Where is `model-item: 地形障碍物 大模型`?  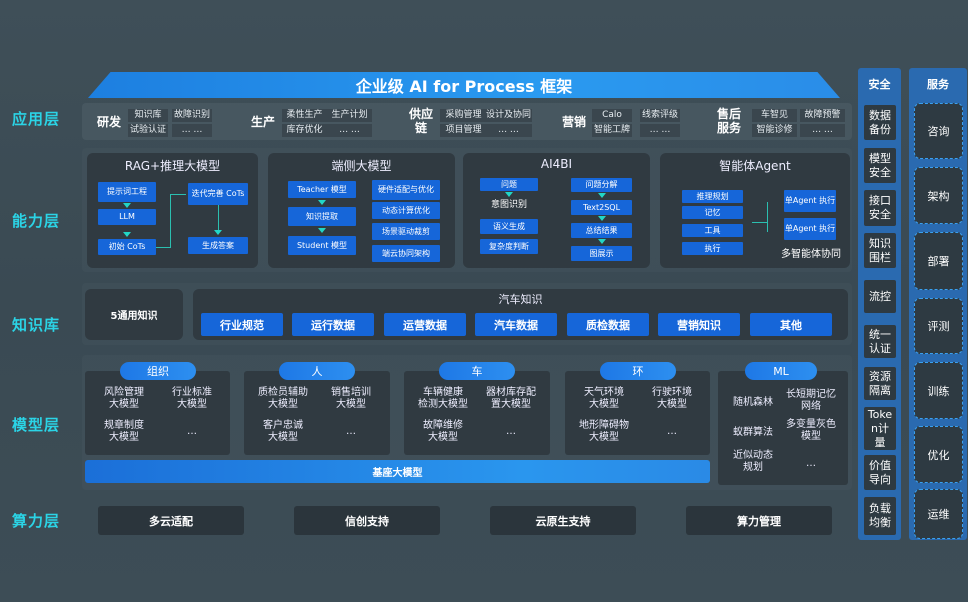 model-item: 地形障碍物 大模型 is located at coordinates (604, 431).